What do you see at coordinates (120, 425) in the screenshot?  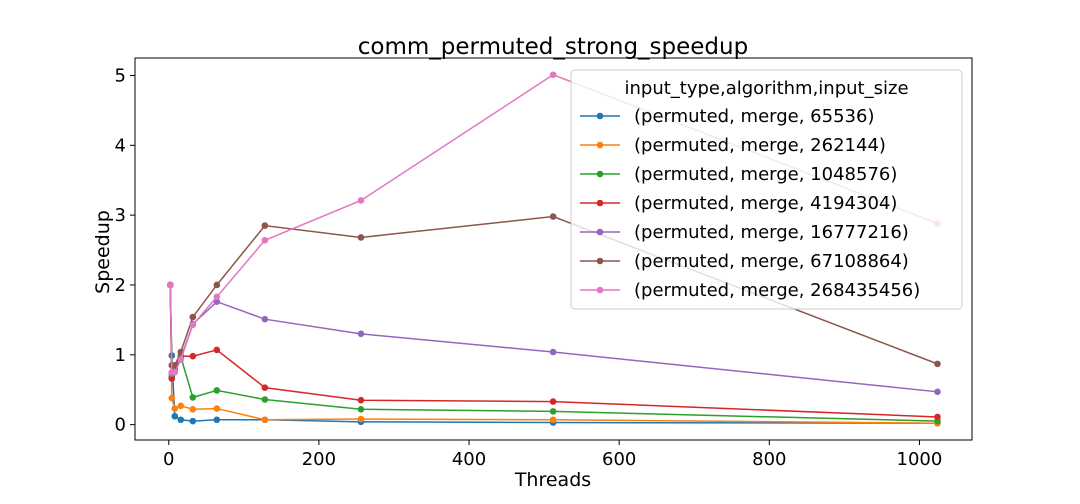 I see `y-tick-label: 0` at bounding box center [120, 425].